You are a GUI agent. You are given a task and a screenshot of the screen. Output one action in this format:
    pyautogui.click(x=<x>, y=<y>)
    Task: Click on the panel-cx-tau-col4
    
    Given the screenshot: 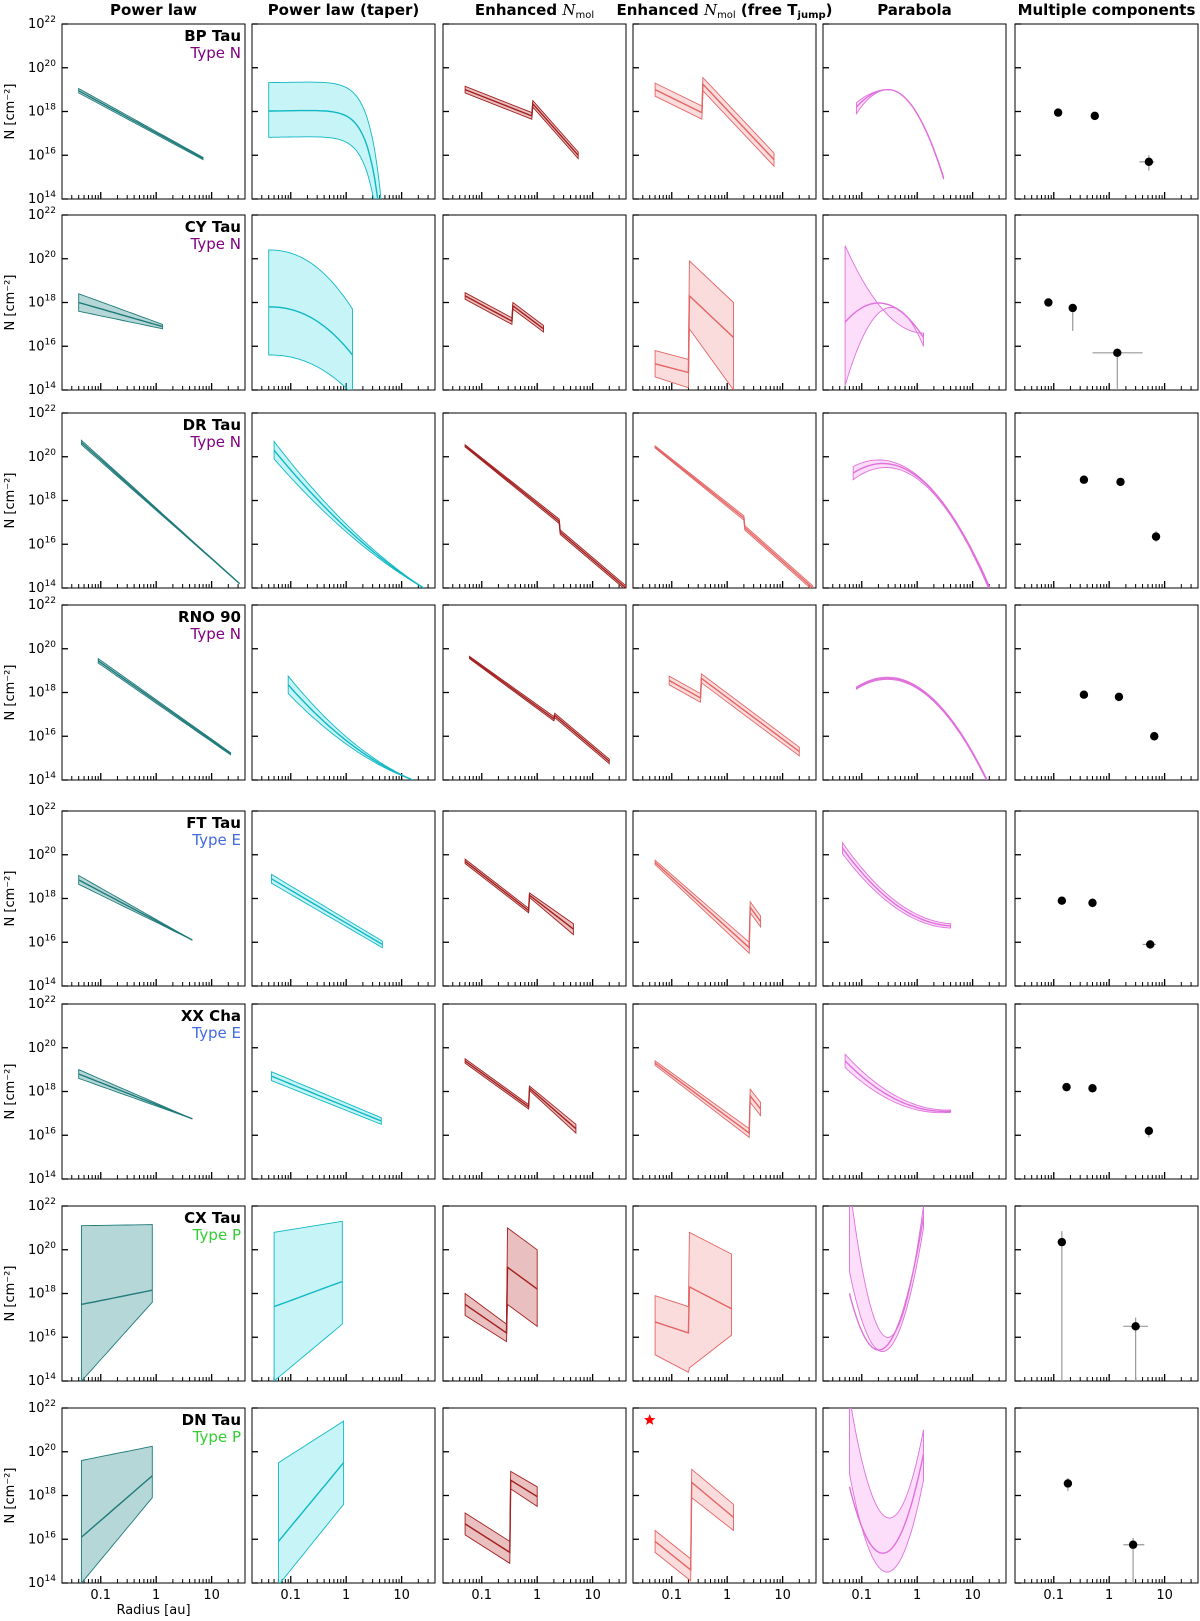 What is the action you would take?
    pyautogui.click(x=724, y=1293)
    